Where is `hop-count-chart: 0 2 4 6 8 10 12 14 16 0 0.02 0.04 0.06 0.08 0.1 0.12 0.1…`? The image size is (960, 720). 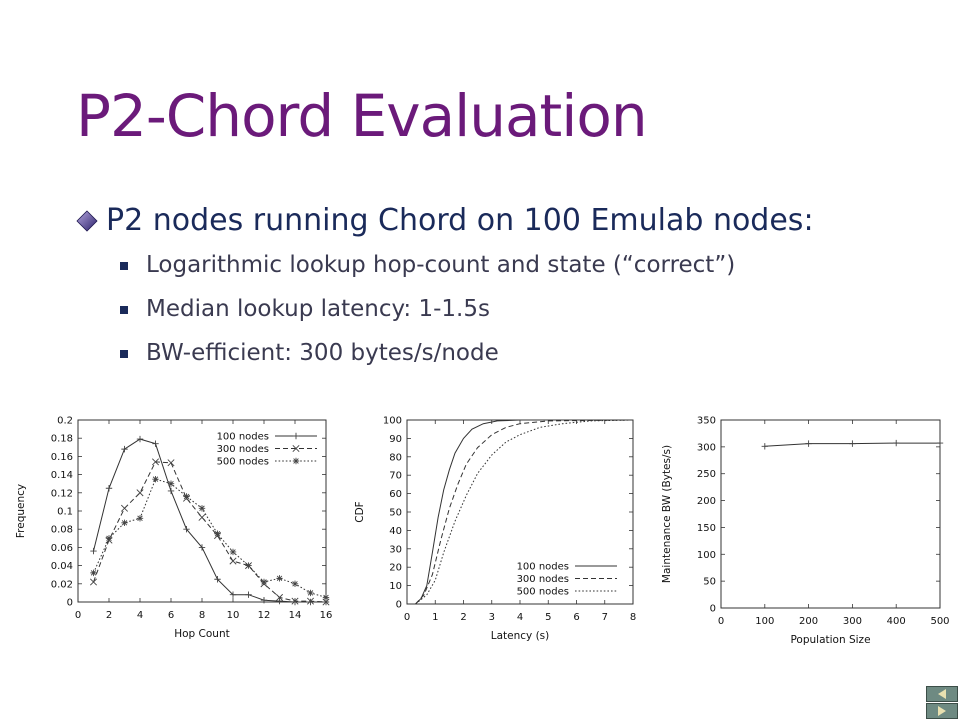
hop-count-chart: 0 2 4 6 8 10 12 14 16 0 0.02 0.04 0.06 0.08 0.1 0.12 0.1… is located at coordinates (172, 530).